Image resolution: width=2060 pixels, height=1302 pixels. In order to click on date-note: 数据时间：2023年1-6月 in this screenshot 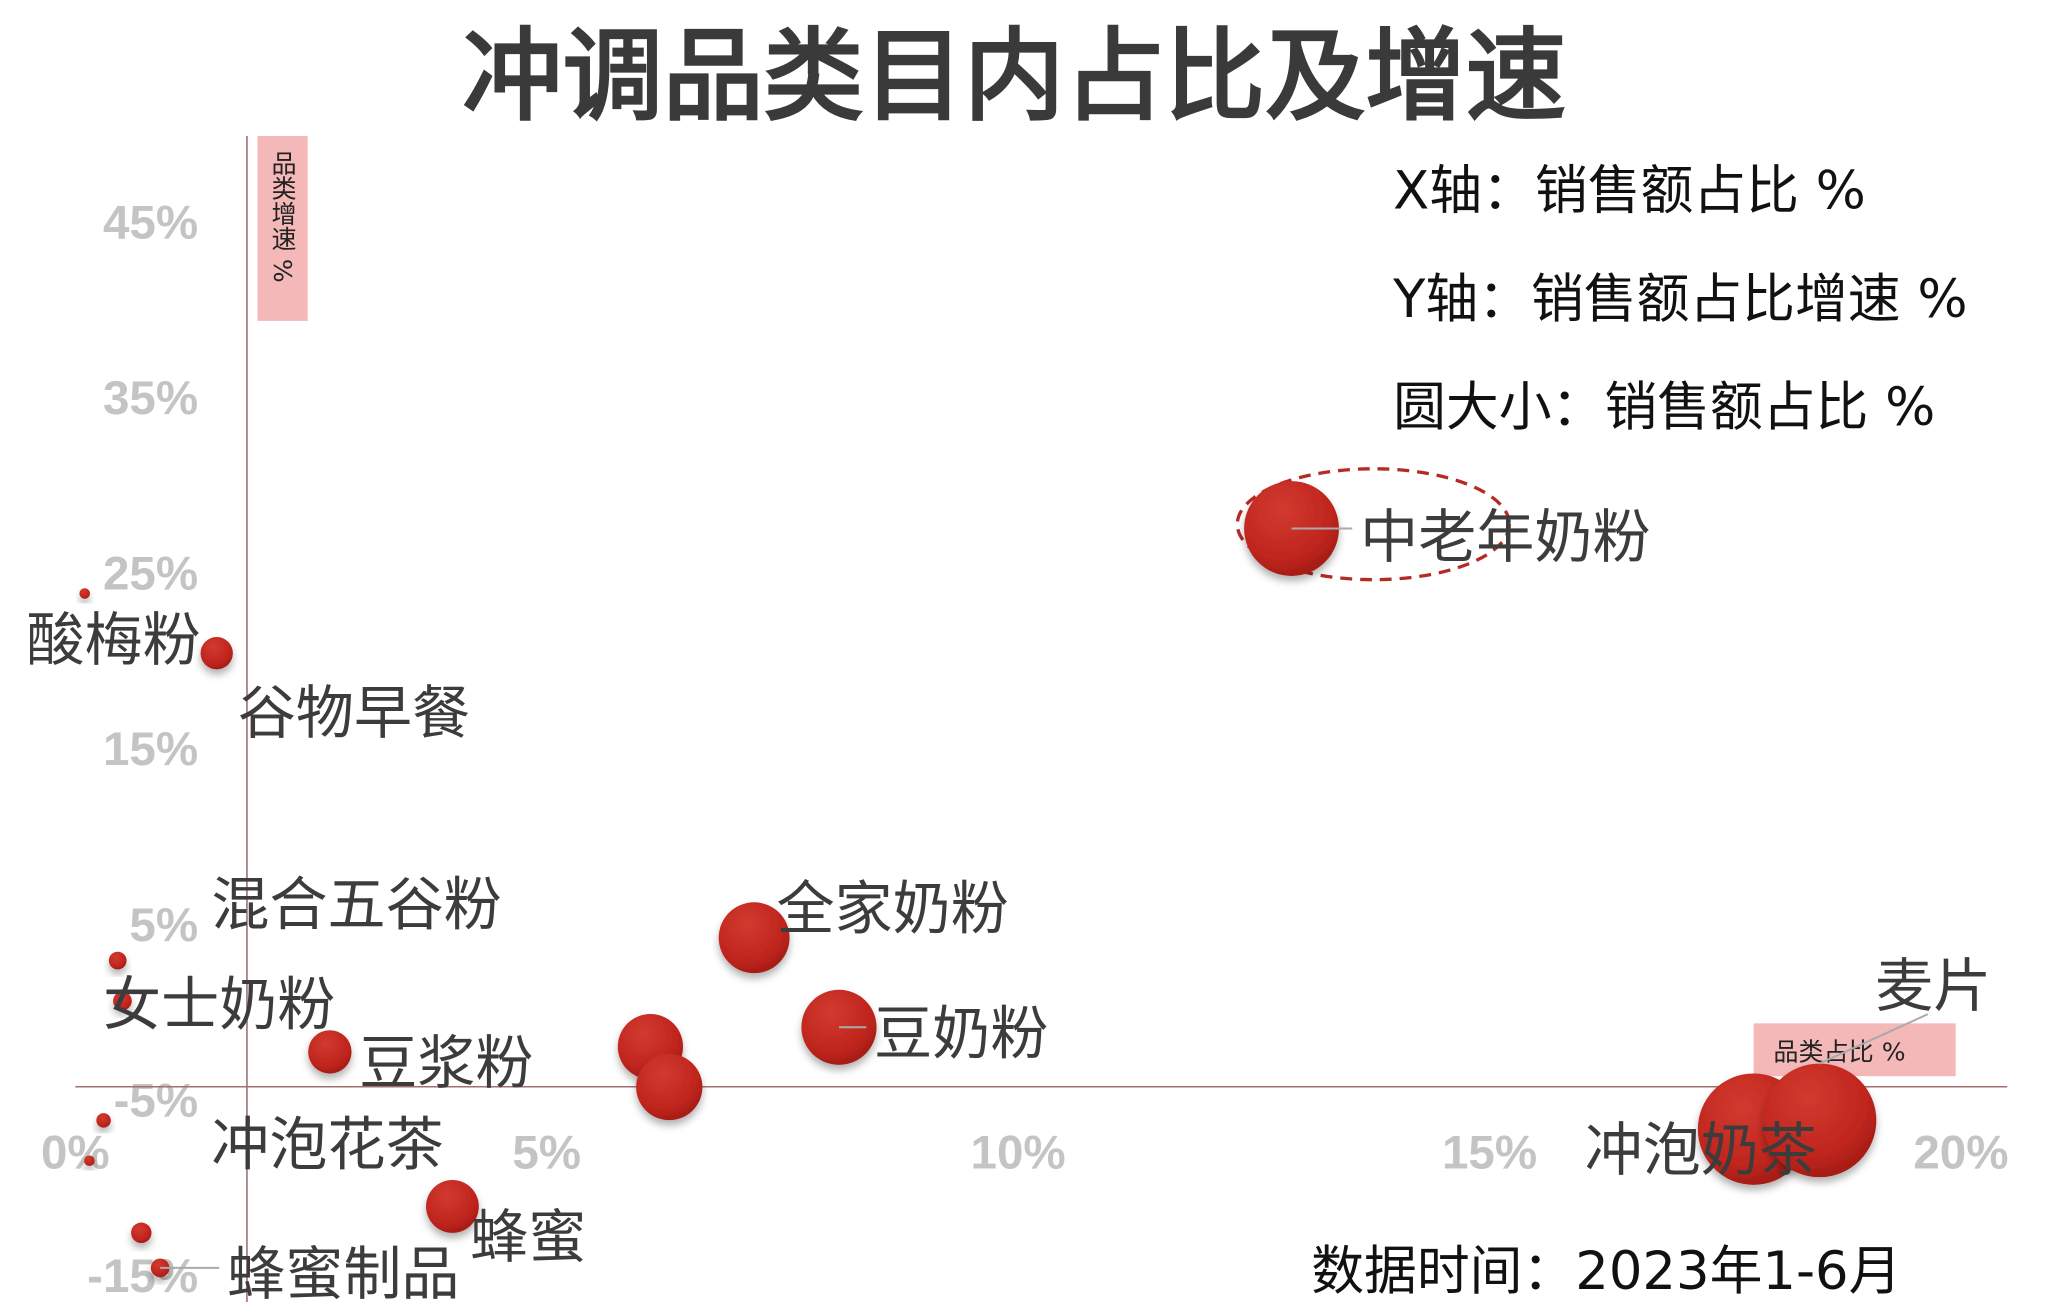, I will do `click(1606, 1271)`.